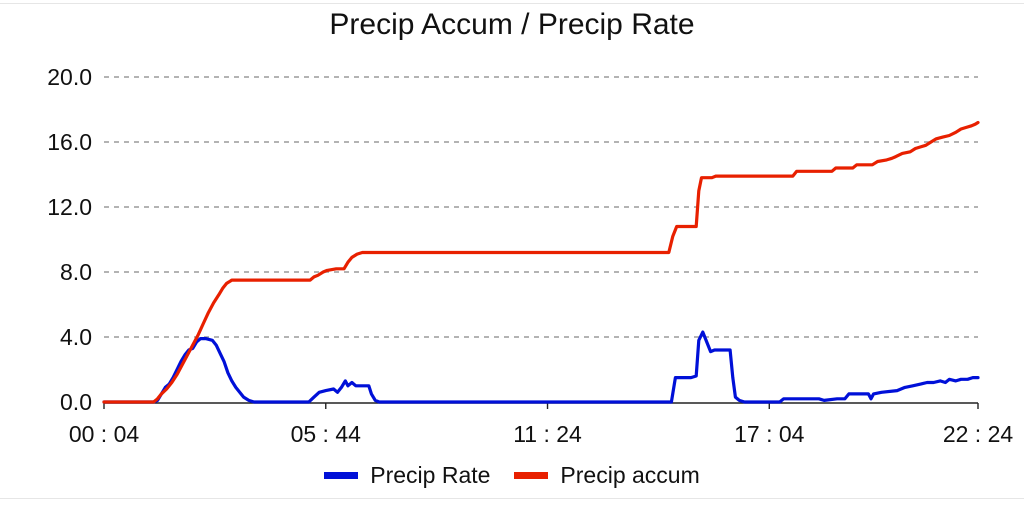 This screenshot has width=1024, height=505. I want to click on y-tick-label: 8.0, so click(76, 272).